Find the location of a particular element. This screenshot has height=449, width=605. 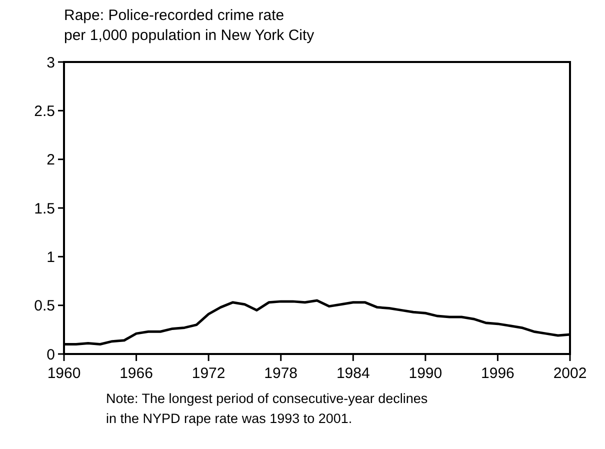

x-tick-label: 1990 is located at coordinates (425, 373).